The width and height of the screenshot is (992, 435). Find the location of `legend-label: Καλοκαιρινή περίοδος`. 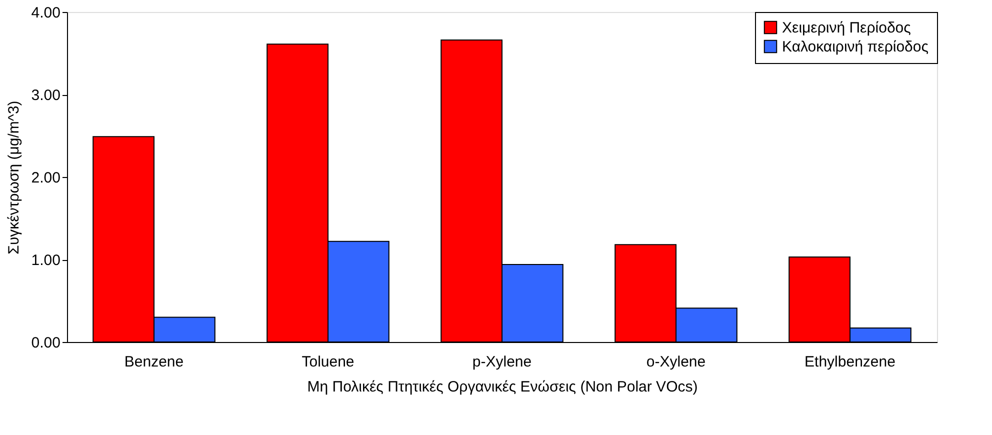

legend-label: Καλοκαιρινή περίοδος is located at coordinates (855, 47).